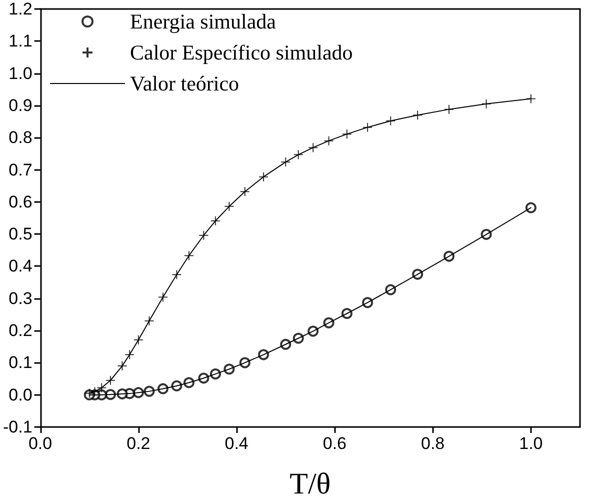  Describe the element at coordinates (334, 443) in the screenshot. I see `x-tick-label: 0.6` at that location.